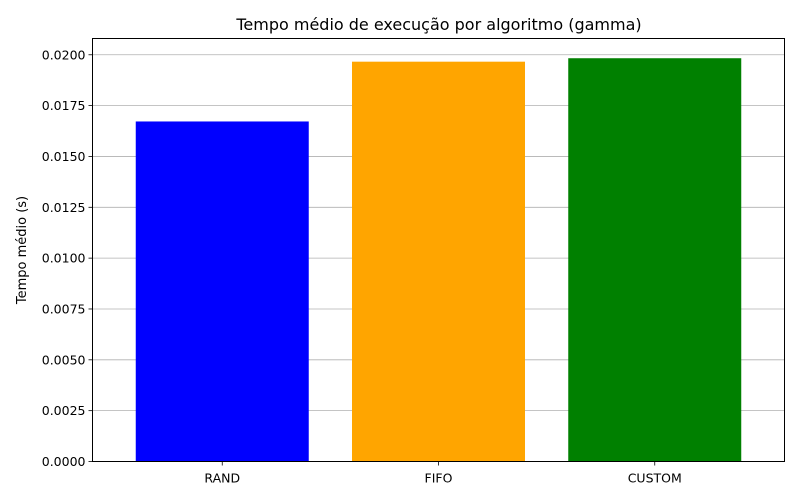  Describe the element at coordinates (64, 461) in the screenshot. I see `y-tick-label: 0.0000` at that location.